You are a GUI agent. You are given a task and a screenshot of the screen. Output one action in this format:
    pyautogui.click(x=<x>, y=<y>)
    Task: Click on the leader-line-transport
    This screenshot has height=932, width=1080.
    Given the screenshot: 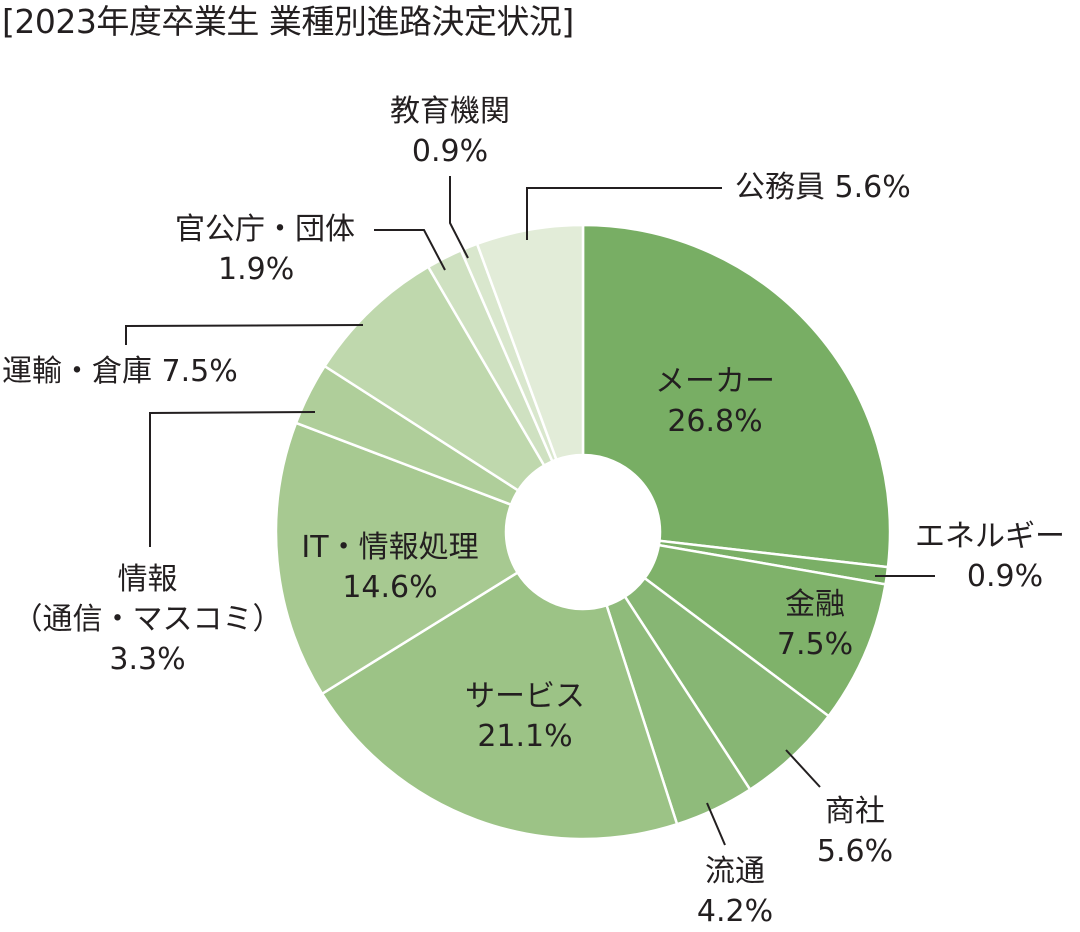 What is the action you would take?
    pyautogui.click(x=244, y=334)
    